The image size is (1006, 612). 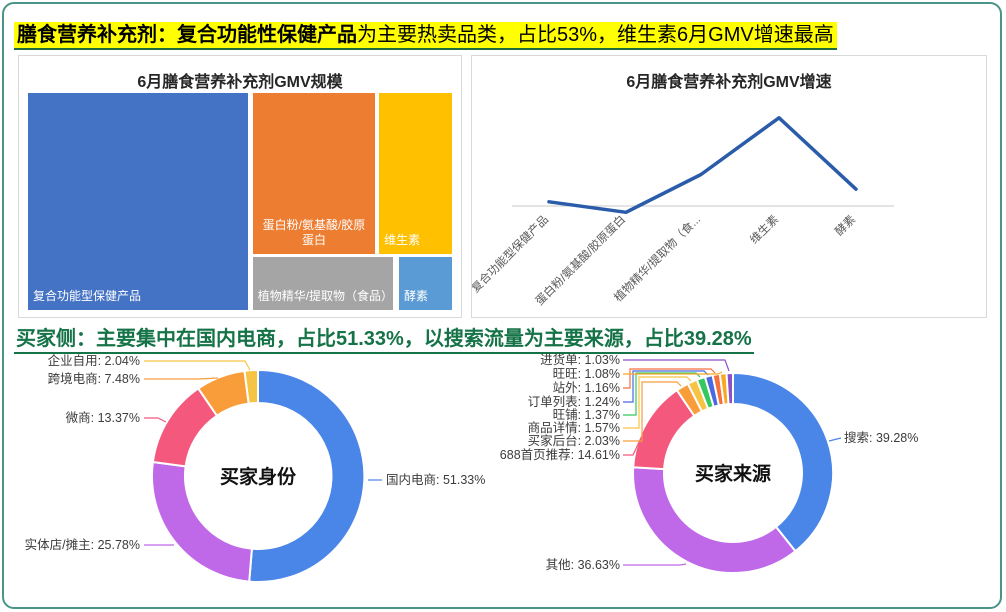 I want to click on headline-gmv-bold: 膳食营养补充剂：复合功能性保健产品, so click(x=187, y=35).